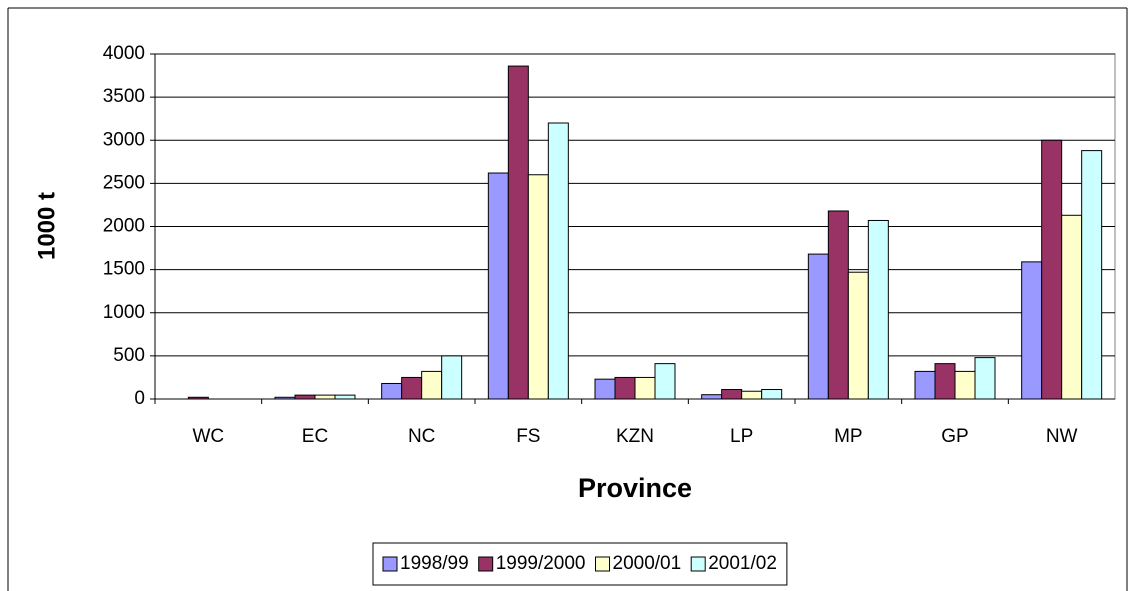 The width and height of the screenshot is (1133, 591). What do you see at coordinates (124, 53) in the screenshot?
I see `y-tick-label: 4000` at bounding box center [124, 53].